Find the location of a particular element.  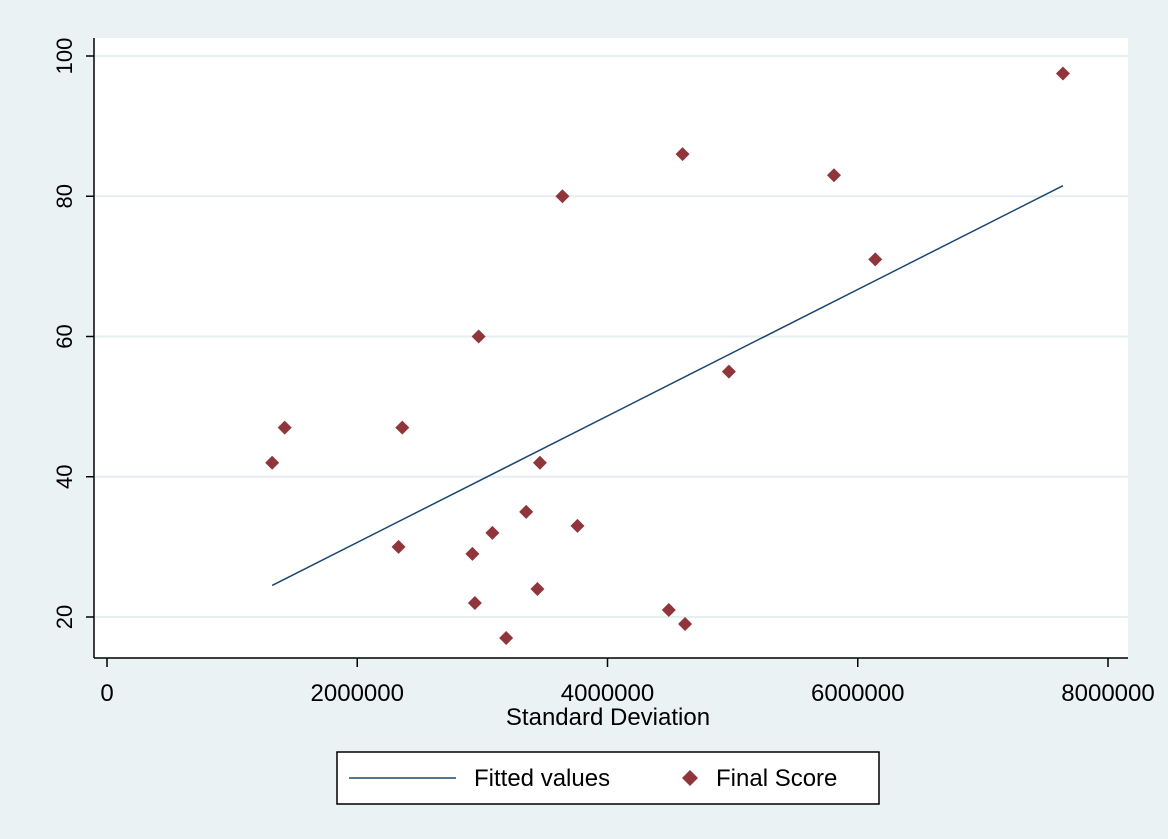

legend-label-final-score: Final Score is located at coordinates (776, 778).